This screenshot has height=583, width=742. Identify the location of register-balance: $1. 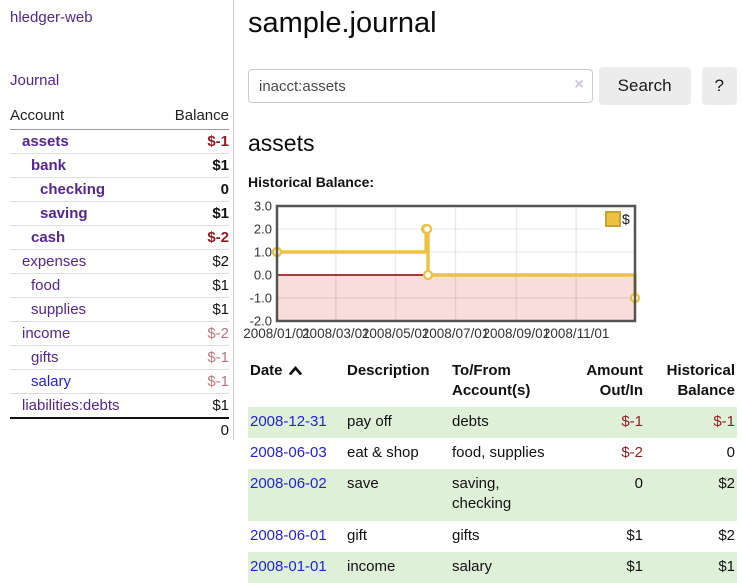
(726, 566).